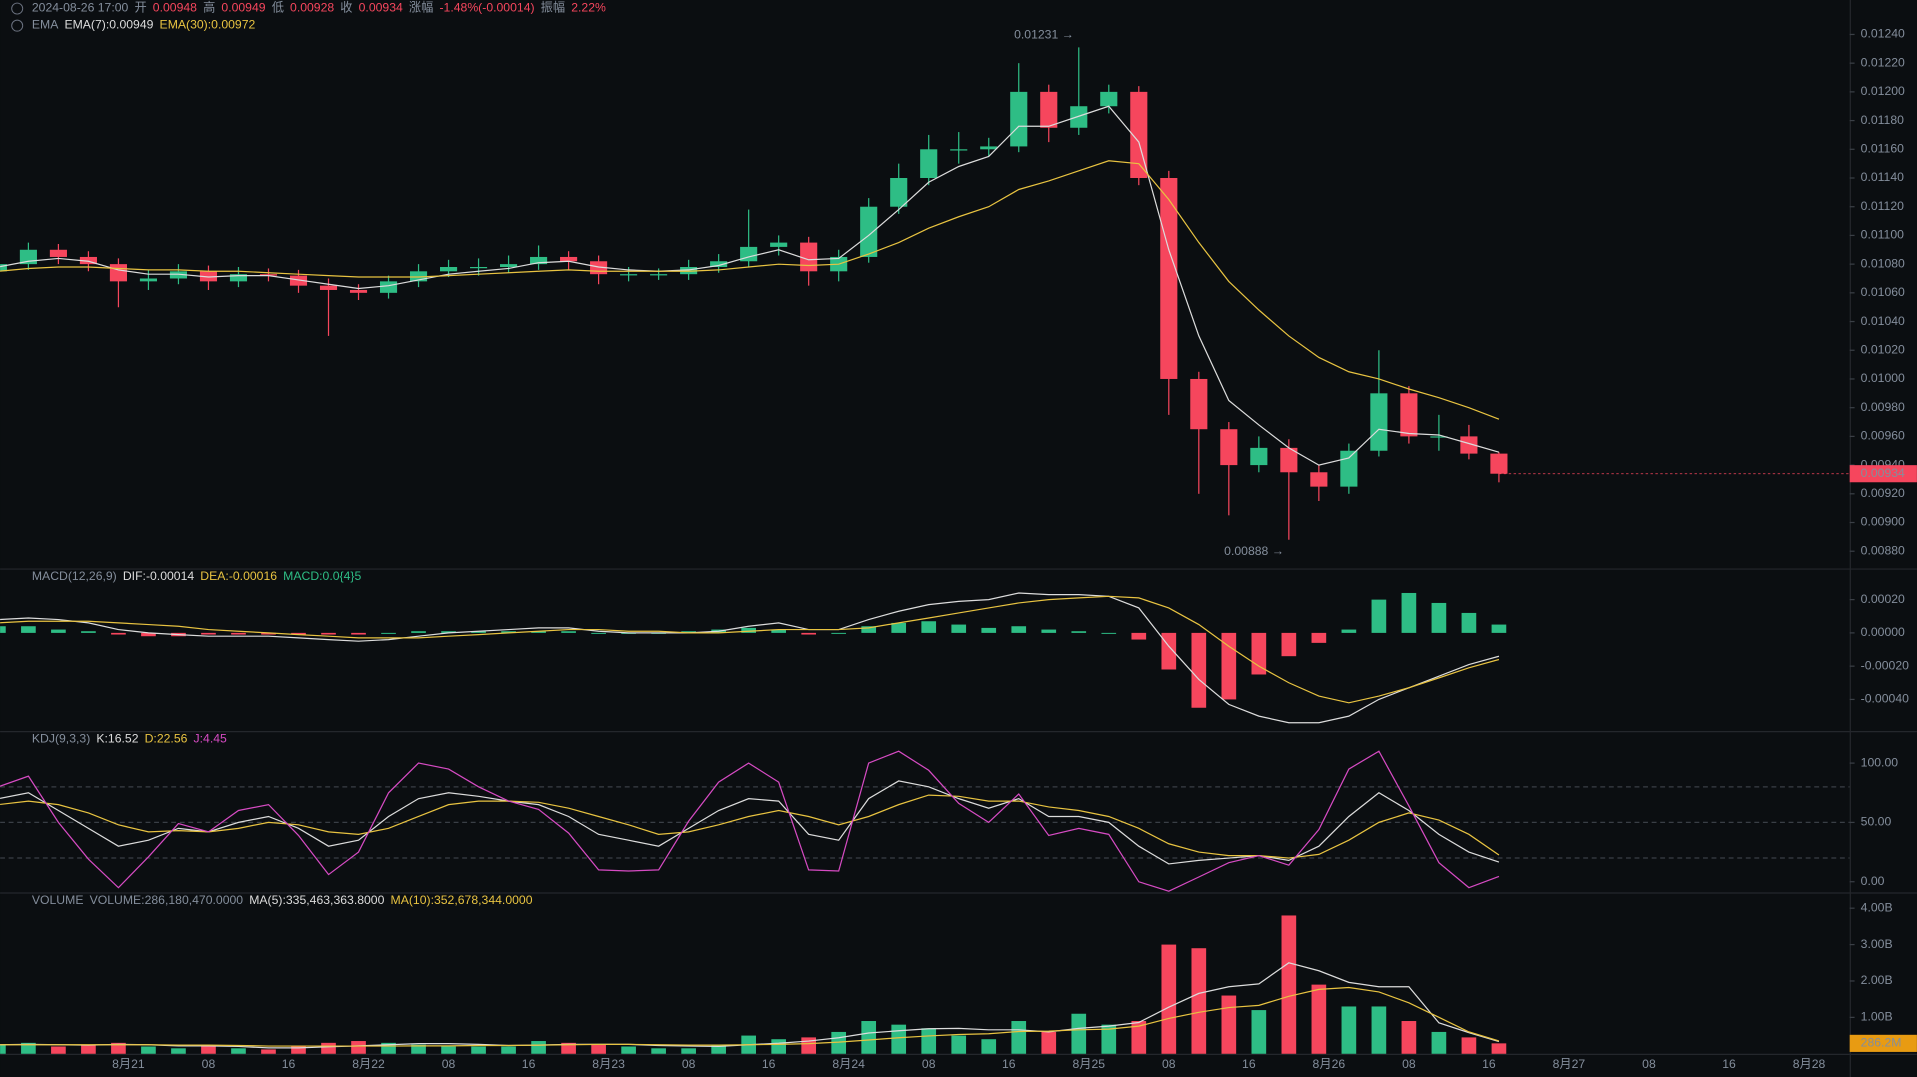 The width and height of the screenshot is (1917, 1077). Describe the element at coordinates (1885, 699) in the screenshot. I see `y-tick-label: -0.00040` at that location.